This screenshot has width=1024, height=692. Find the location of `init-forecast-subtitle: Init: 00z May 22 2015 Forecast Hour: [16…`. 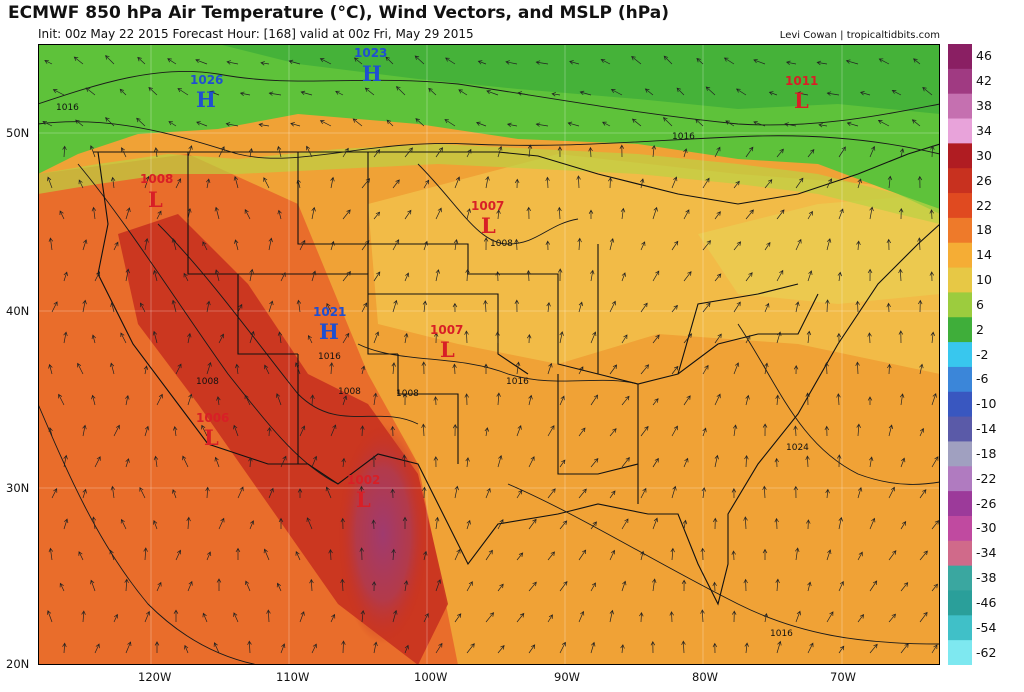

init-forecast-subtitle: Init: 00z May 22 2015 Forecast Hour: [16… is located at coordinates (256, 34).